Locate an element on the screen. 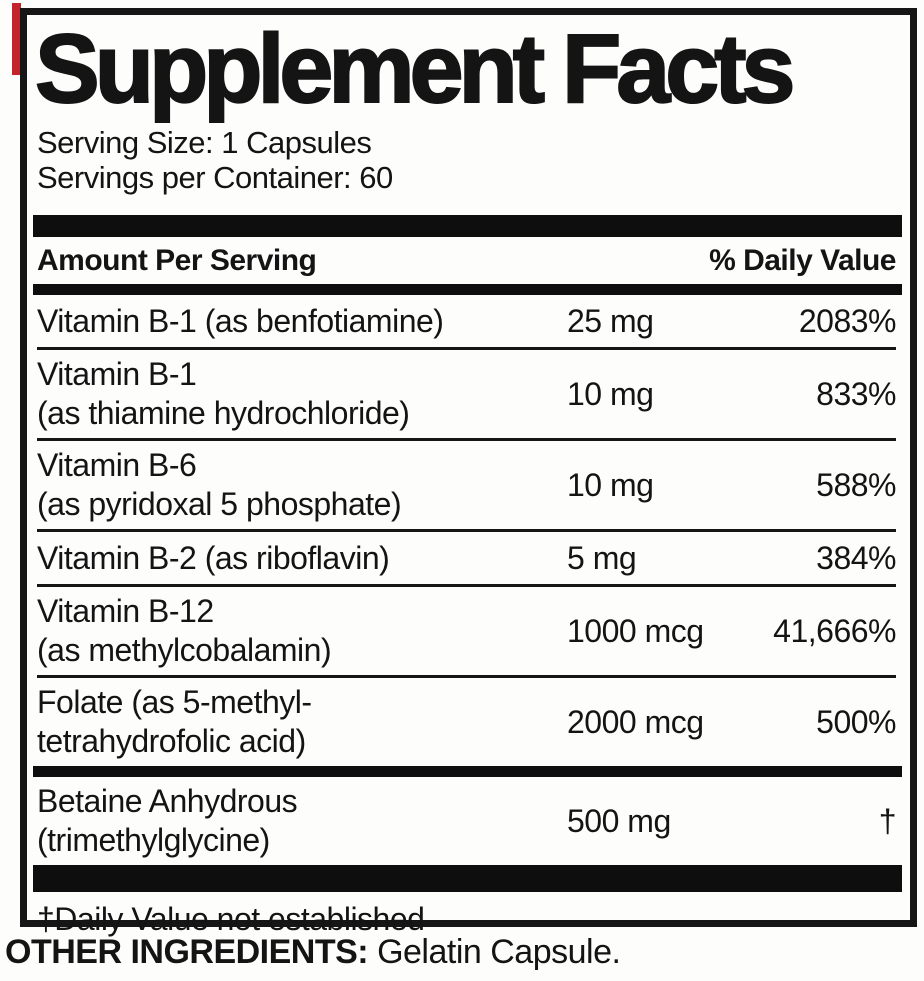  table-header-row: Amount Per Serving % Daily Value is located at coordinates (466, 260).